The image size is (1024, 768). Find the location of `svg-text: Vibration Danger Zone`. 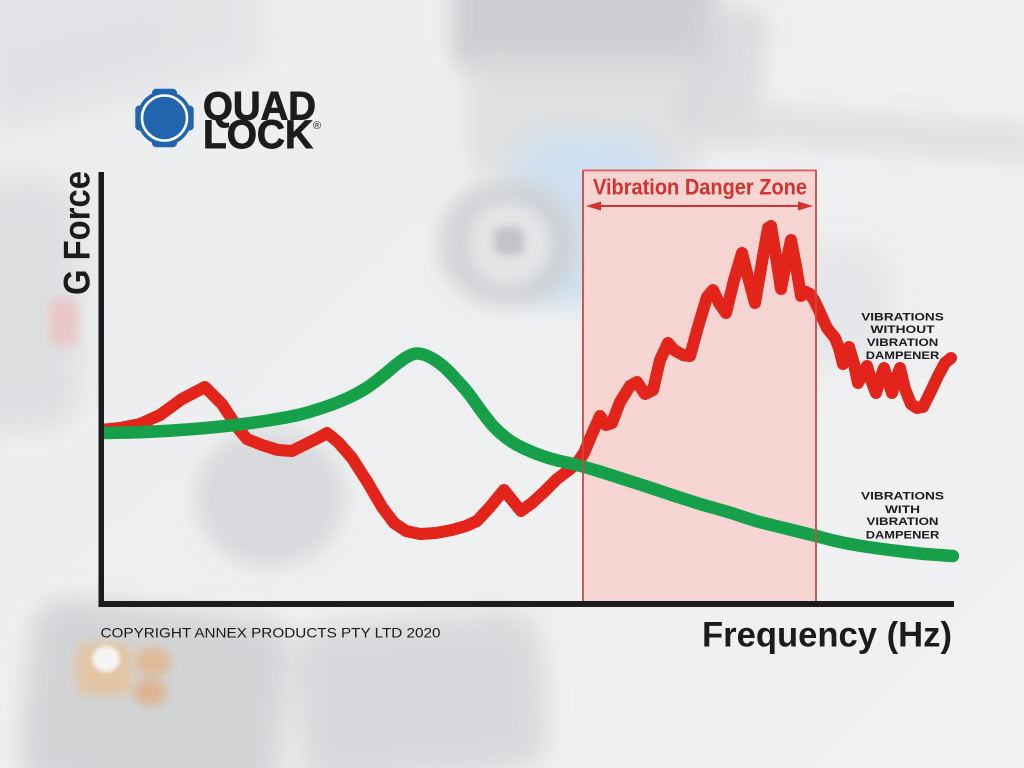

svg-text: Vibration Danger Zone is located at coordinates (700, 187).